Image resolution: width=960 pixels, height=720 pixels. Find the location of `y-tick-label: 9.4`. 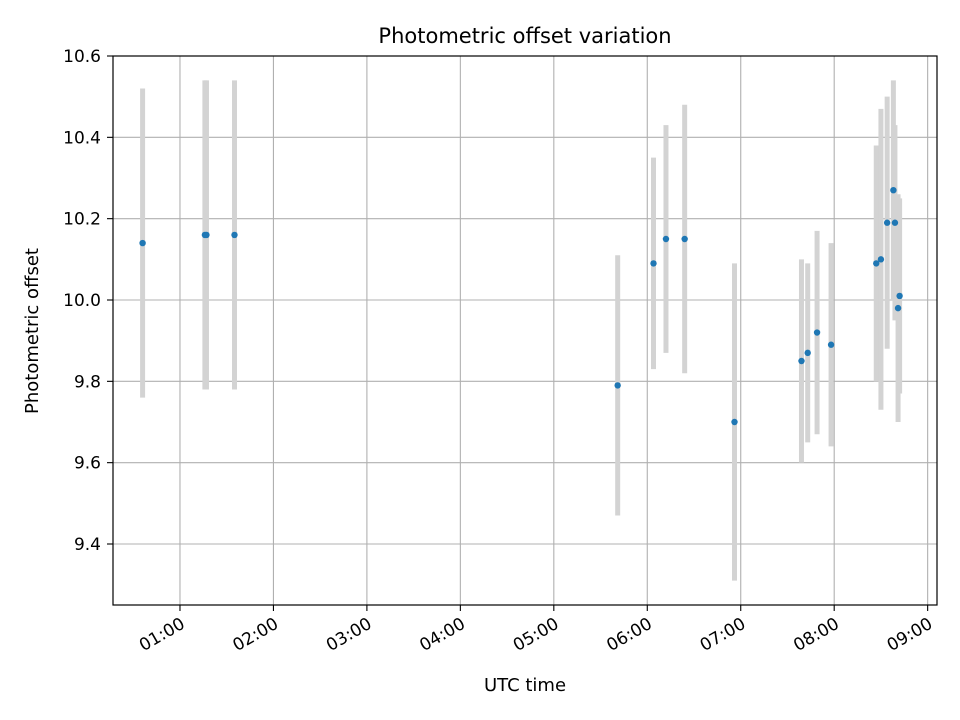

y-tick-label: 9.4 is located at coordinates (87, 545).